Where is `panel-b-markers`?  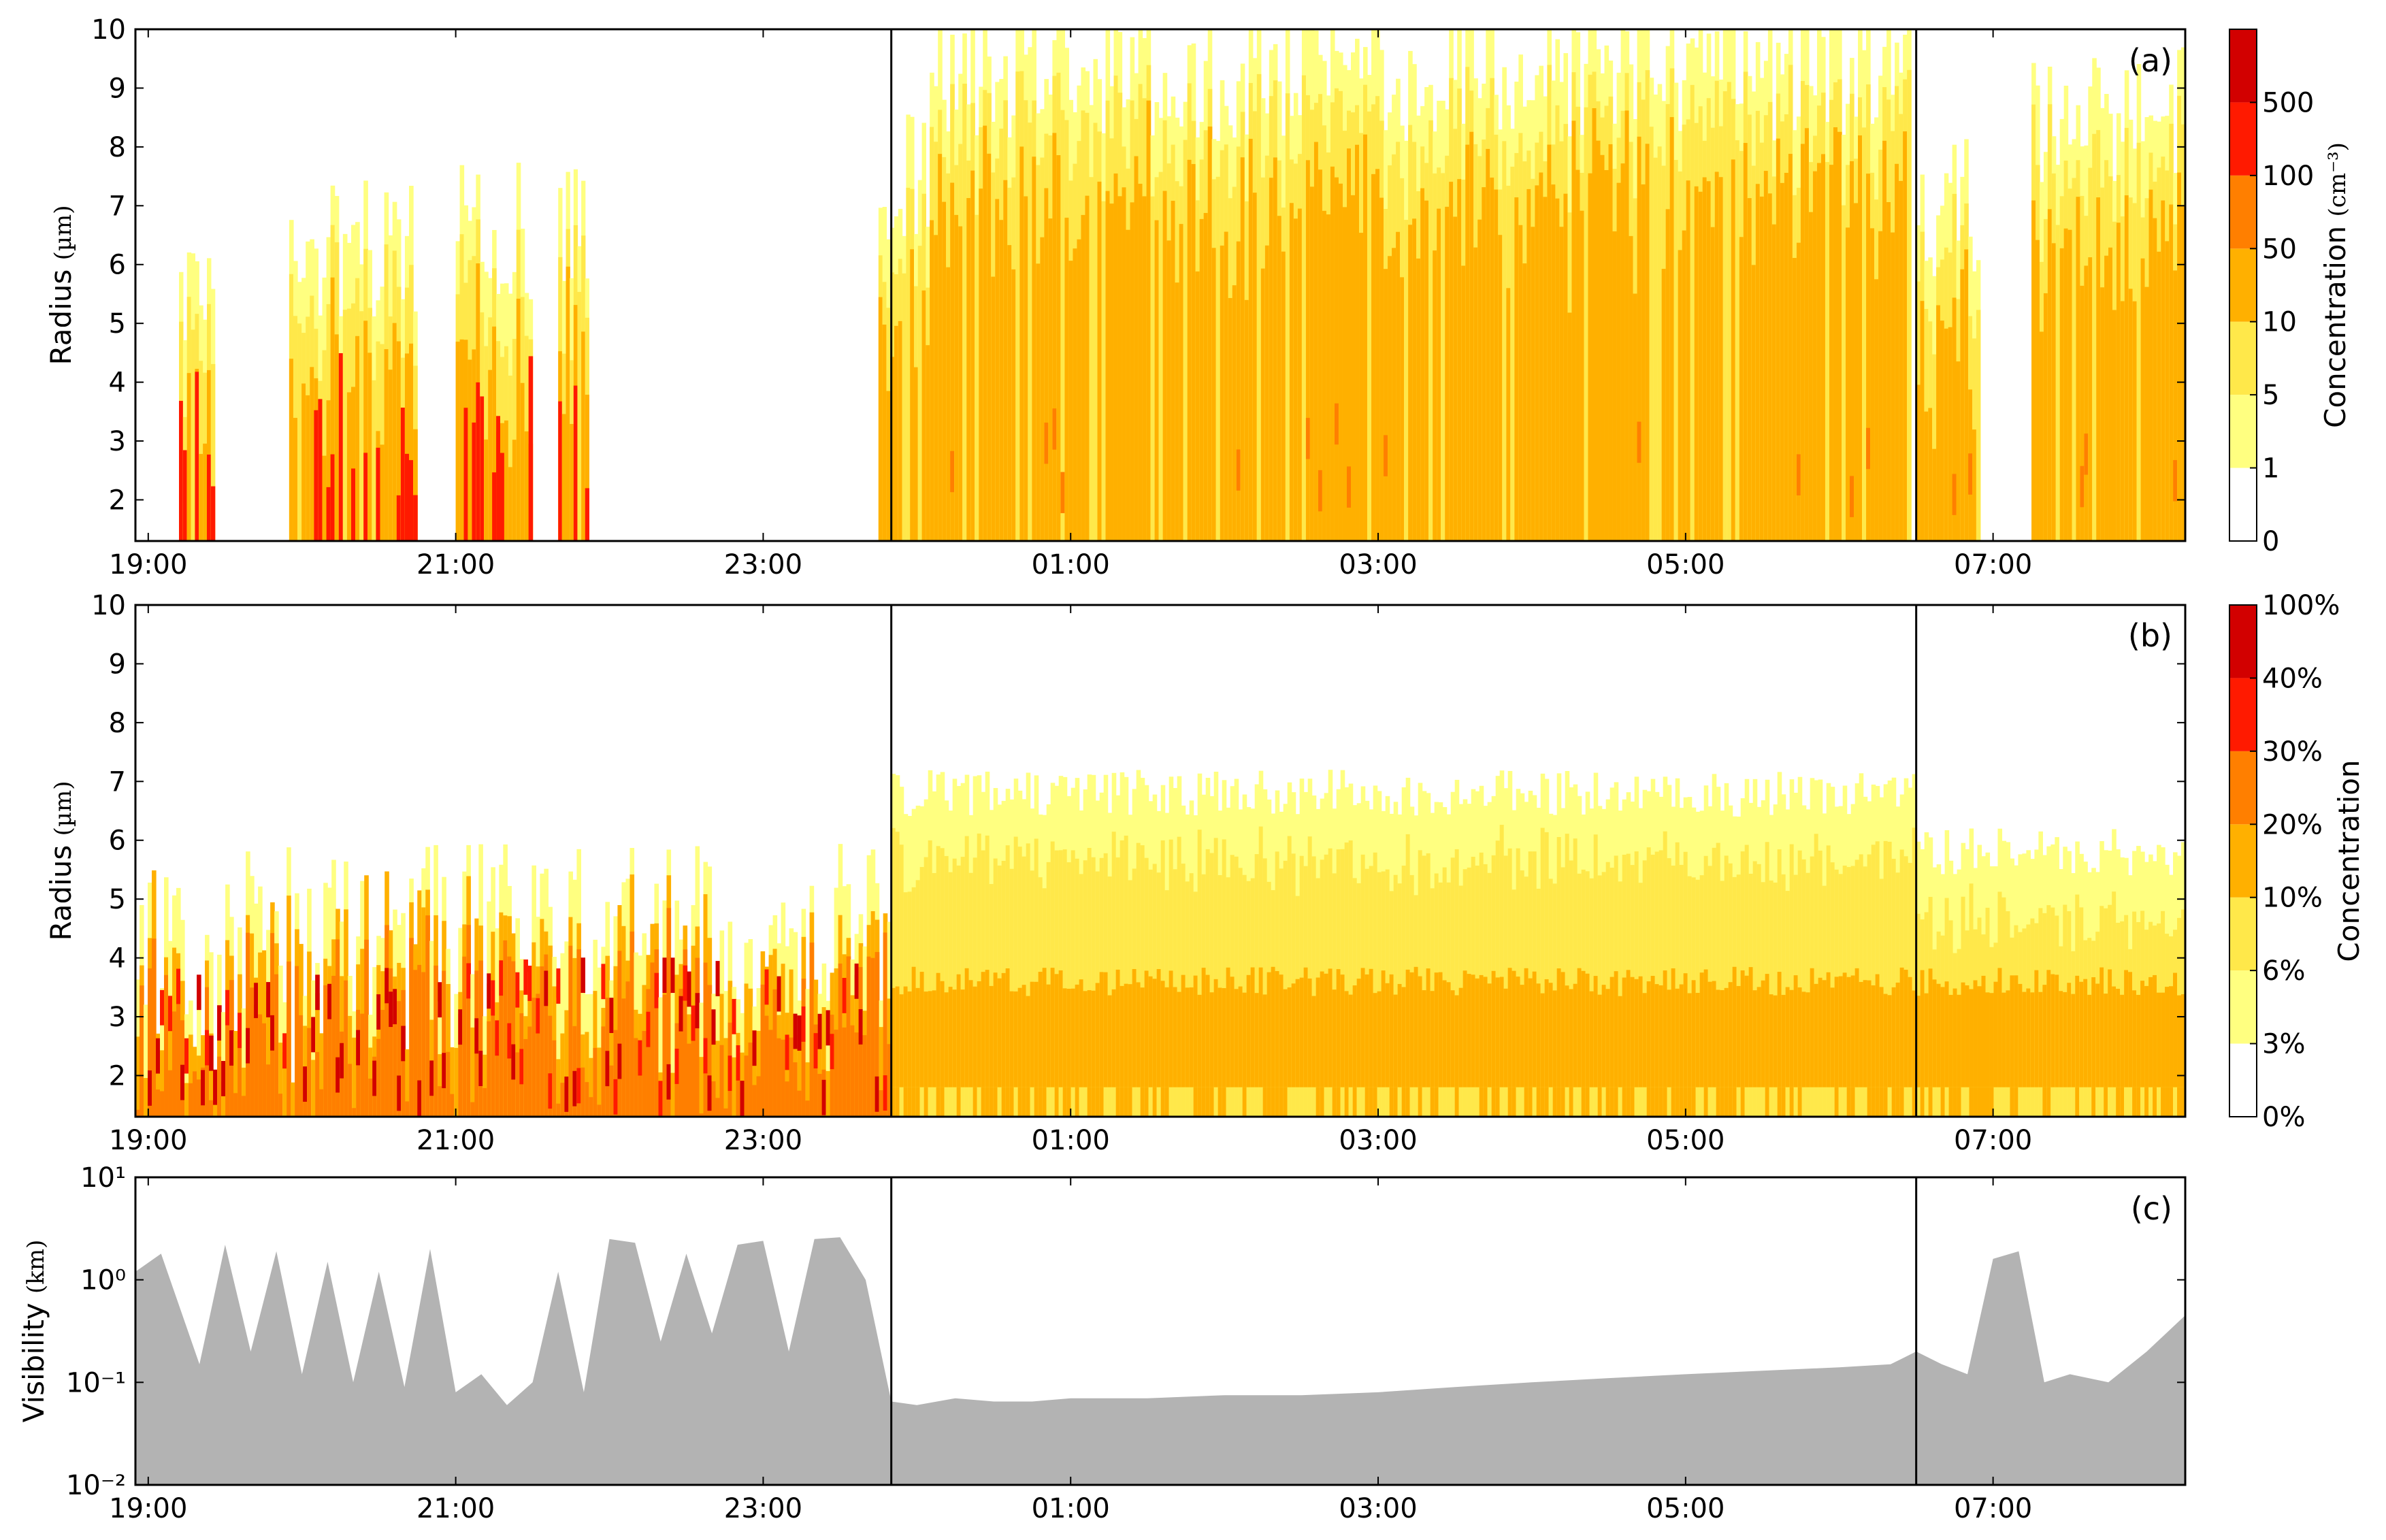 panel-b-markers is located at coordinates (1404, 861).